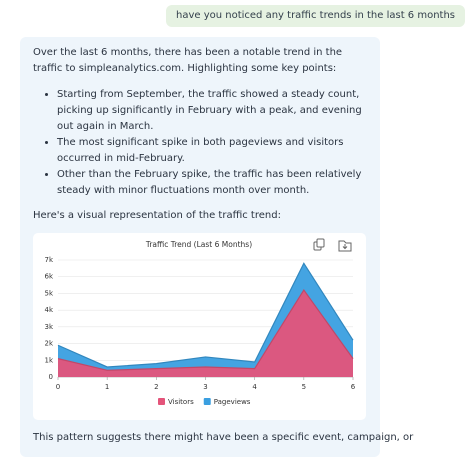  I want to click on x-tick-label: 4, so click(254, 387).